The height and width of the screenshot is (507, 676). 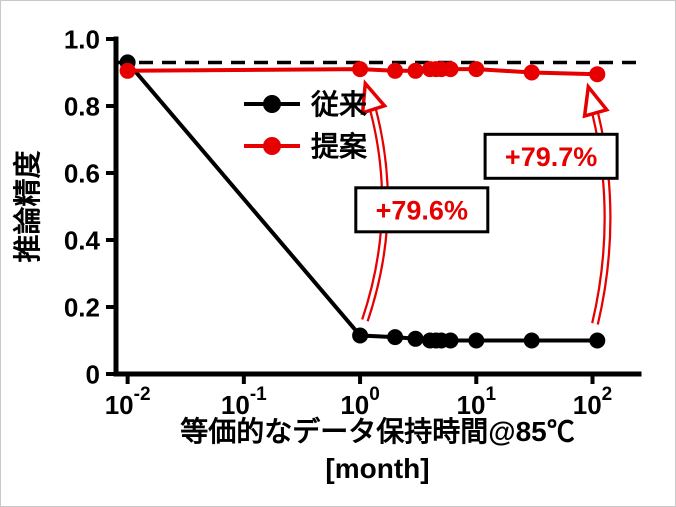 I want to click on y-tick-label: 0.2, so click(x=82, y=307).